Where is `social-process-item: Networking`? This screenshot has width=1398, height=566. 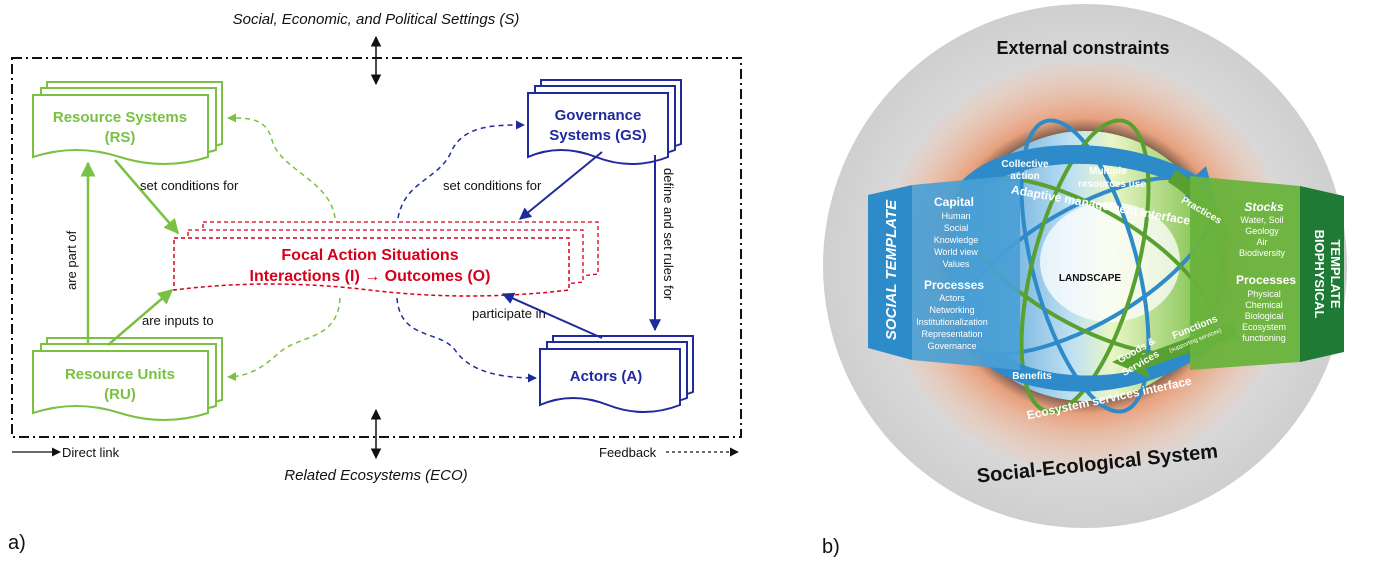
social-process-item: Networking is located at coordinates (951, 310).